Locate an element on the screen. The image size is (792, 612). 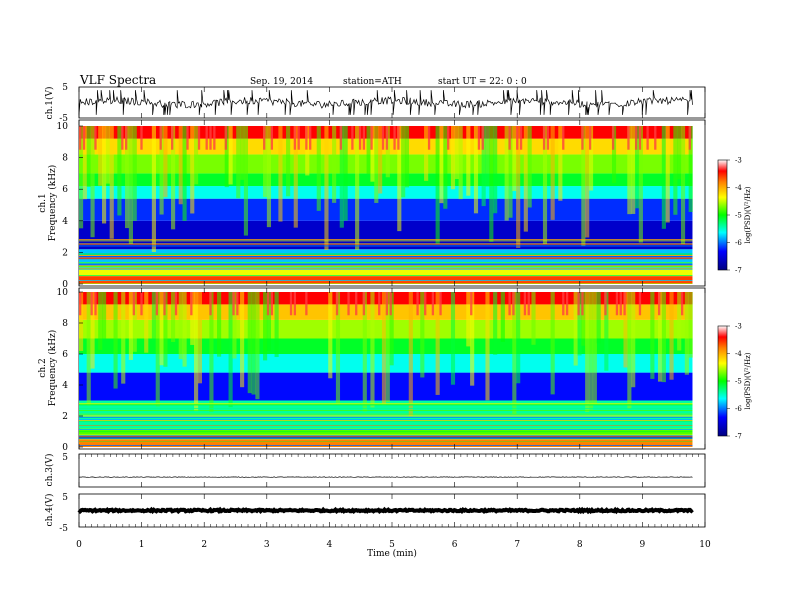
frequency-tick-label: 0 is located at coordinates (65, 285).